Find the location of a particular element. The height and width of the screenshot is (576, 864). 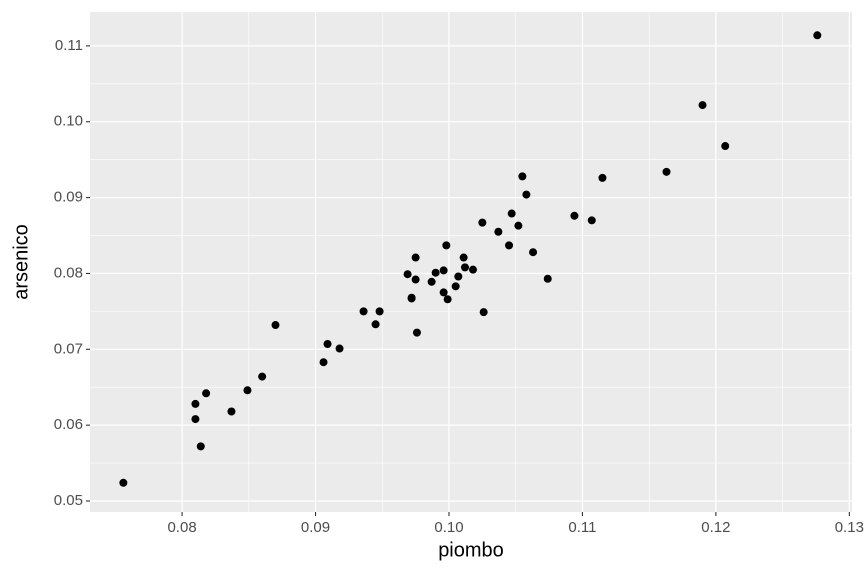

y-tick-label: 0.11 is located at coordinates (69, 45).